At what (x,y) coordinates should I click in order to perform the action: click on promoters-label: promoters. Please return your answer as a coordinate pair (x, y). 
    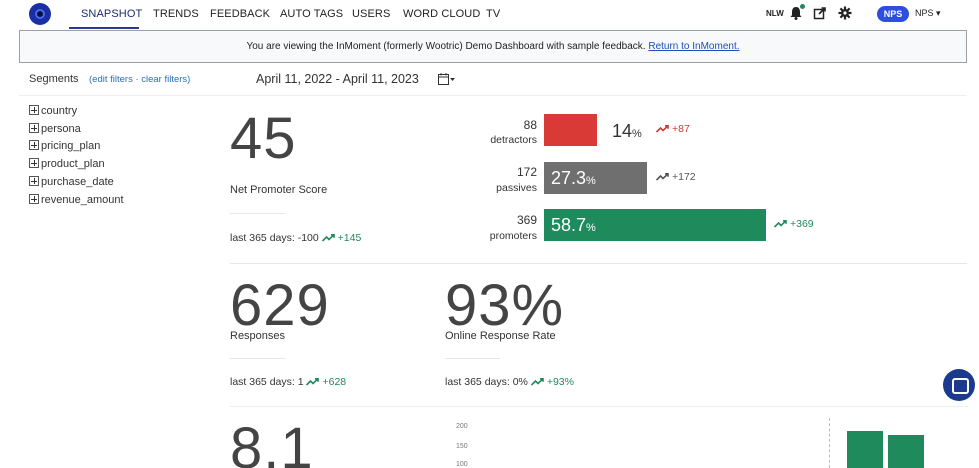
    Looking at the image, I should click on (513, 236).